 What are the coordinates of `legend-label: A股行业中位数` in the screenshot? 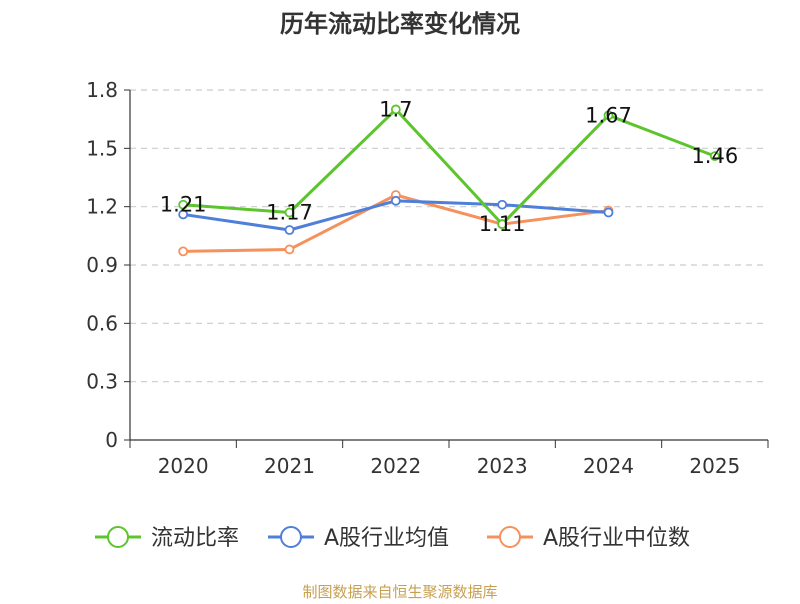 It's located at (616, 538).